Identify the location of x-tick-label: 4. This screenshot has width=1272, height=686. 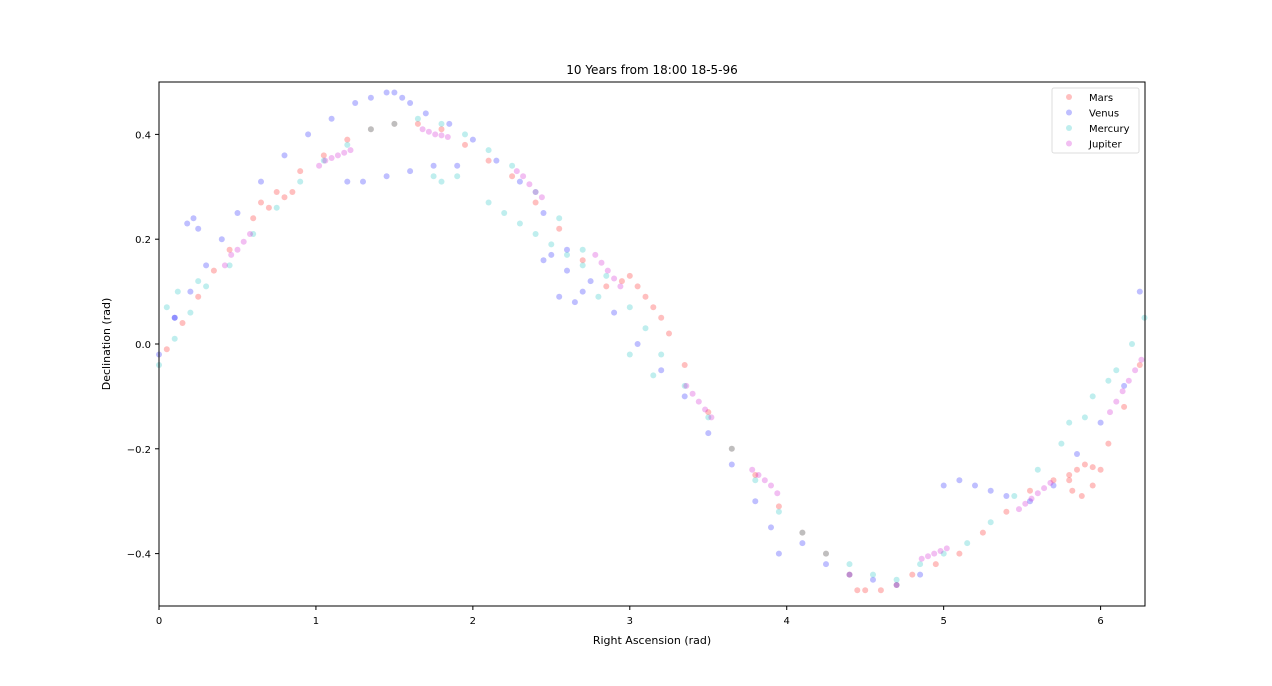
(787, 621).